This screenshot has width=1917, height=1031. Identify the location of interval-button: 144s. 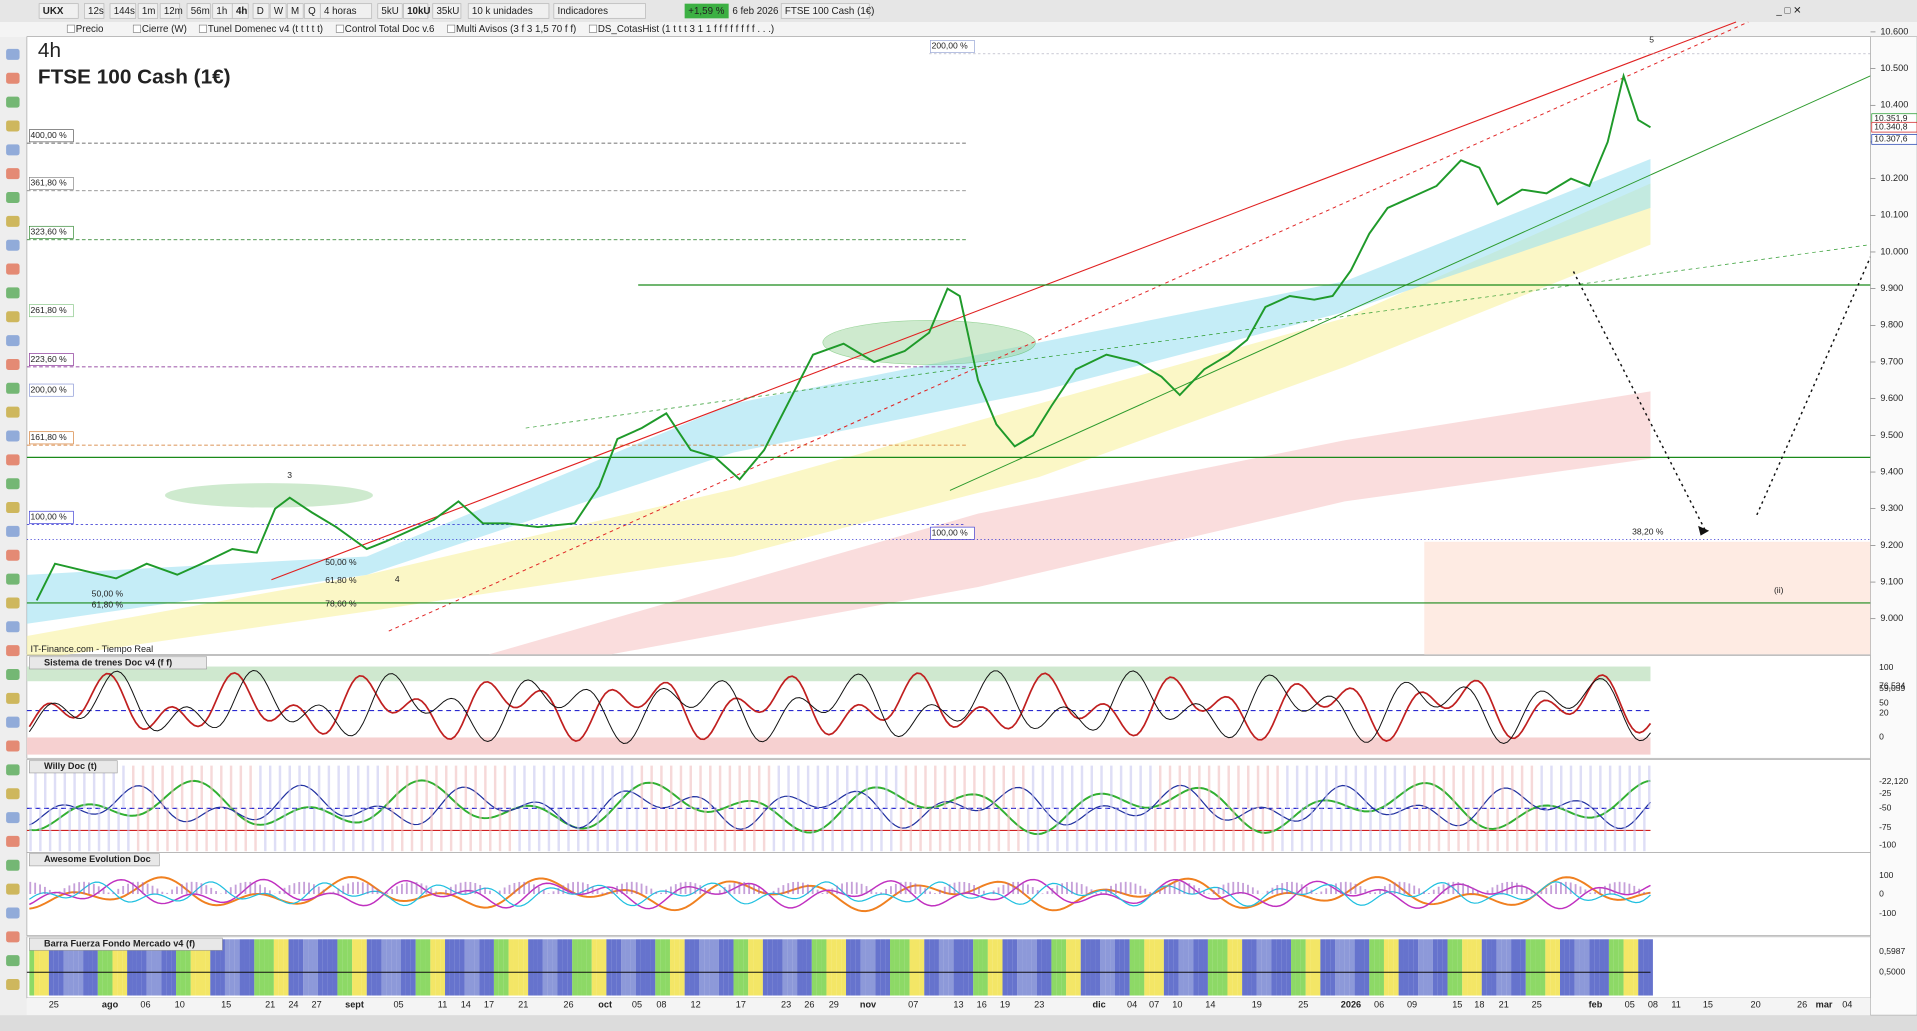
(124, 11).